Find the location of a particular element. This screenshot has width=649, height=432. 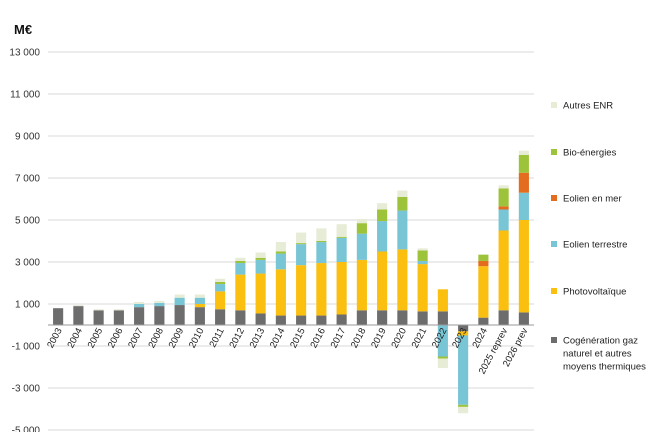

bar-segment-3-2007 is located at coordinates (139, 306).